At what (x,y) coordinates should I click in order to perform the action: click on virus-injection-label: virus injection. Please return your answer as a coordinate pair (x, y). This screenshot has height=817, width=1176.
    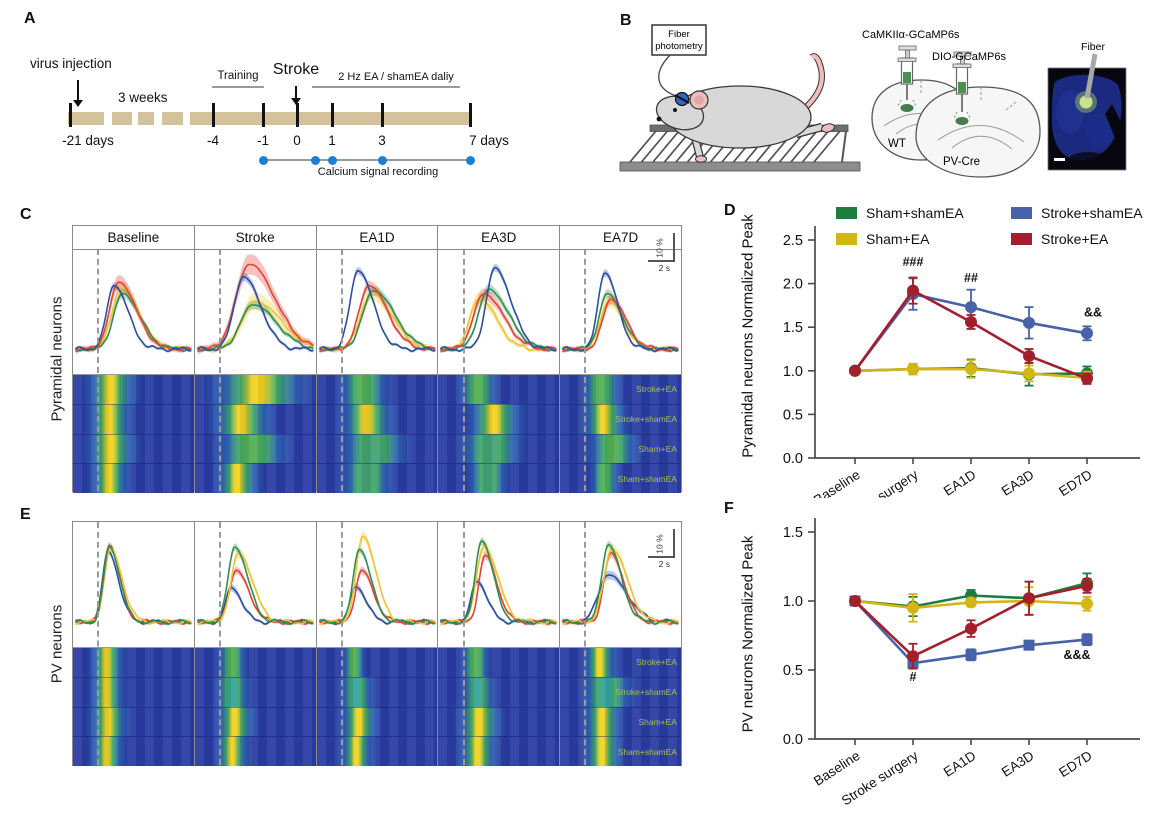
    Looking at the image, I should click on (71, 63).